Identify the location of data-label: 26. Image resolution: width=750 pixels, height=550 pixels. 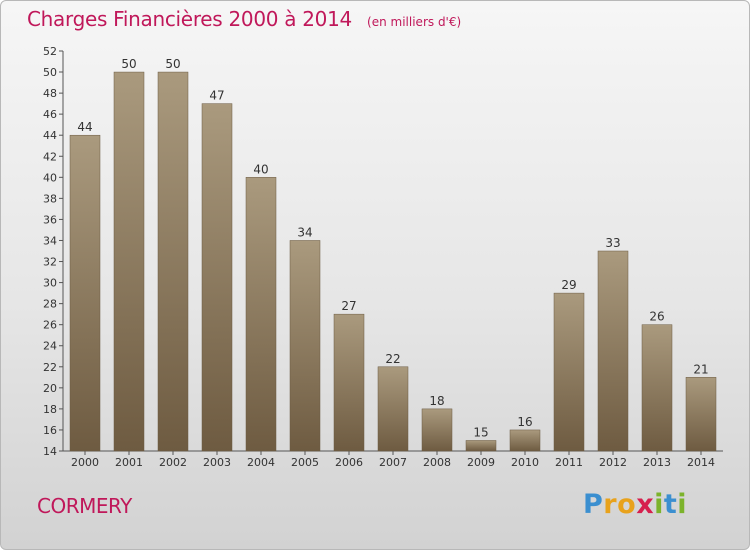
(656, 317).